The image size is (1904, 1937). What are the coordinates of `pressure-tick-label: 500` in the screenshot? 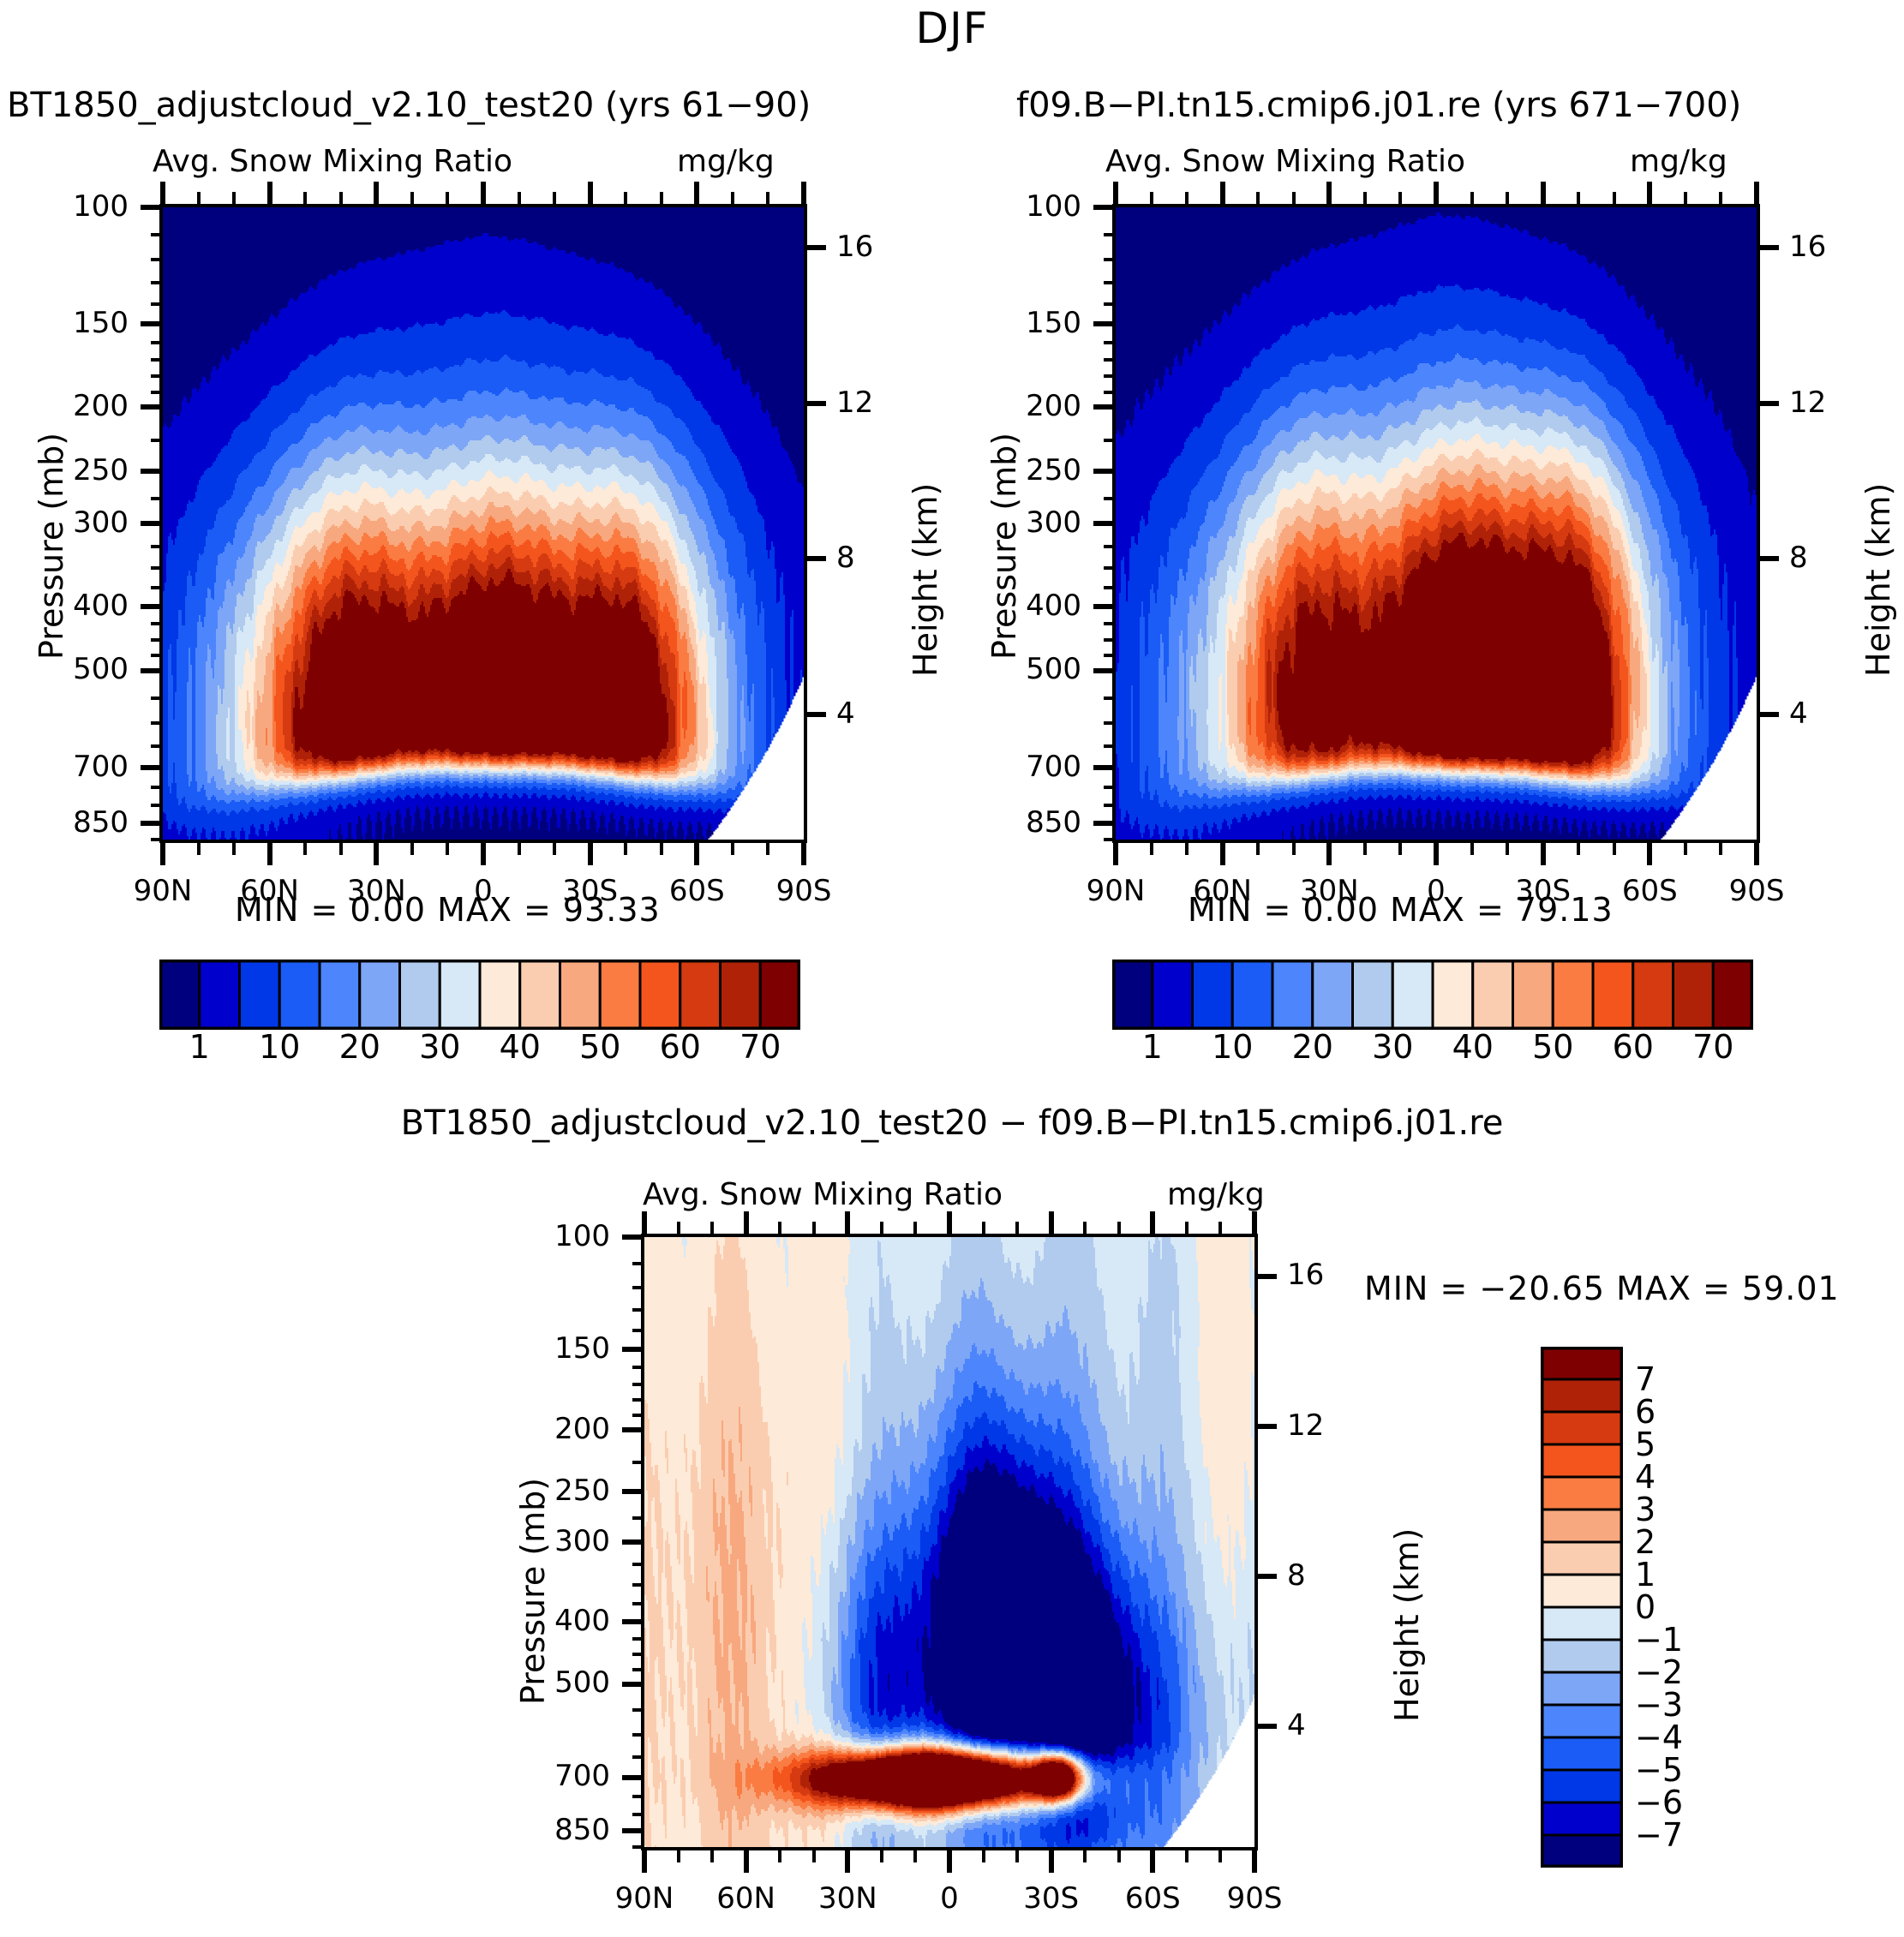 It's located at (542, 1683).